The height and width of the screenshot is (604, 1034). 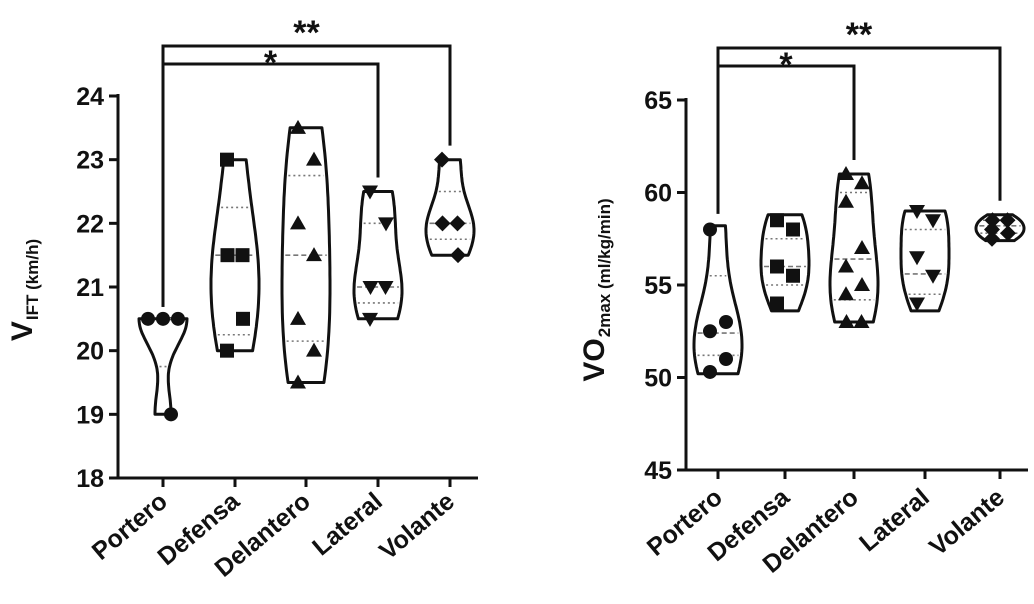 I want to click on y-tick-label: 20, so click(x=90, y=352).